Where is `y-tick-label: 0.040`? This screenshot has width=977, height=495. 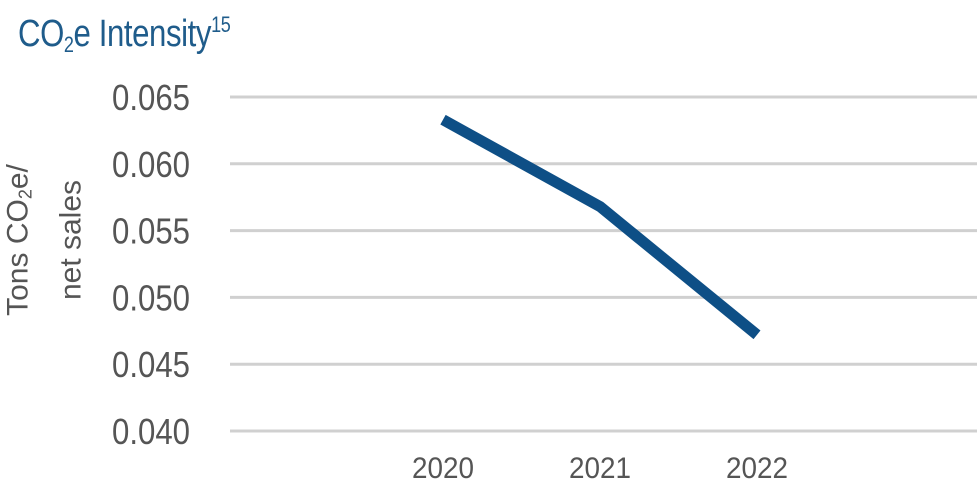 y-tick-label: 0.040 is located at coordinates (151, 431).